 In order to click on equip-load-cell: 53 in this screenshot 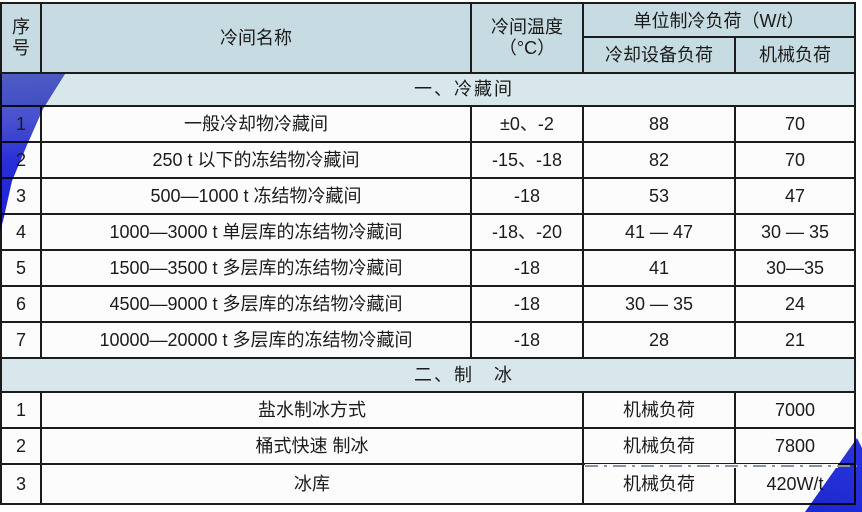, I will do `click(660, 196)`.